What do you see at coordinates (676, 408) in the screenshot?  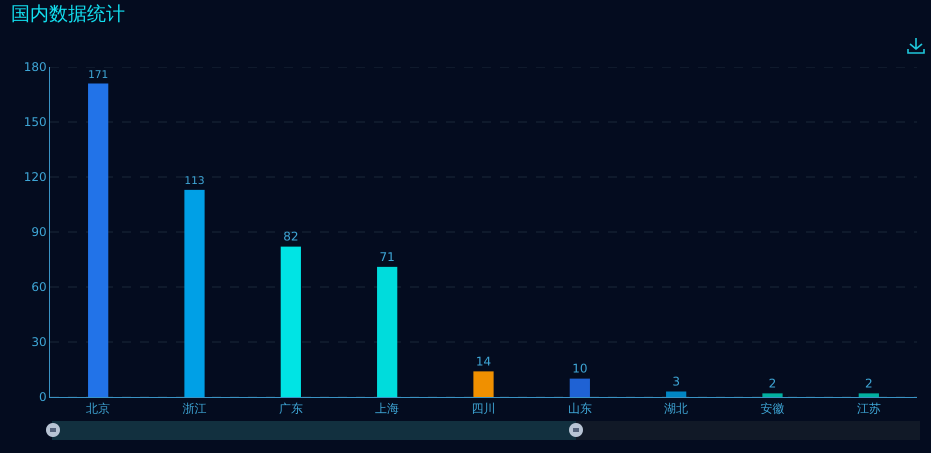 I see `x-tick-label: 湖北` at bounding box center [676, 408].